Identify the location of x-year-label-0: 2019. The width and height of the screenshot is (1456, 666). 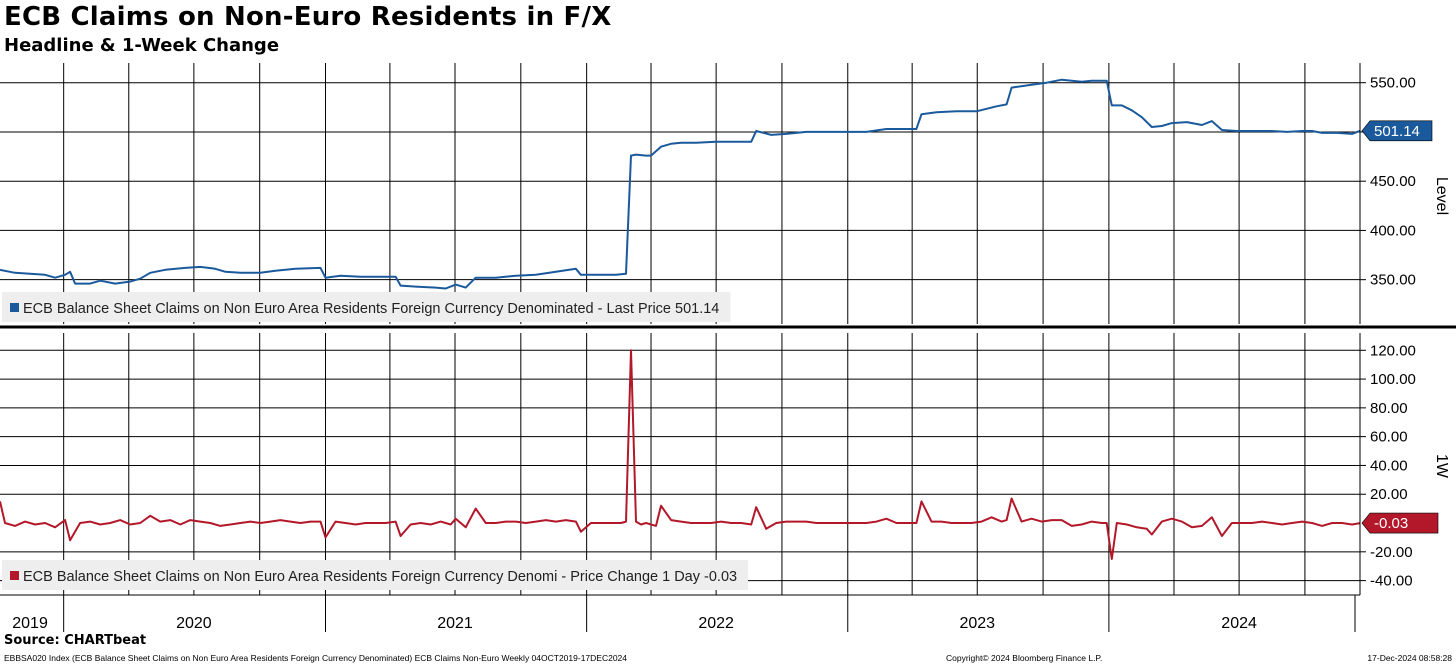
(30, 623).